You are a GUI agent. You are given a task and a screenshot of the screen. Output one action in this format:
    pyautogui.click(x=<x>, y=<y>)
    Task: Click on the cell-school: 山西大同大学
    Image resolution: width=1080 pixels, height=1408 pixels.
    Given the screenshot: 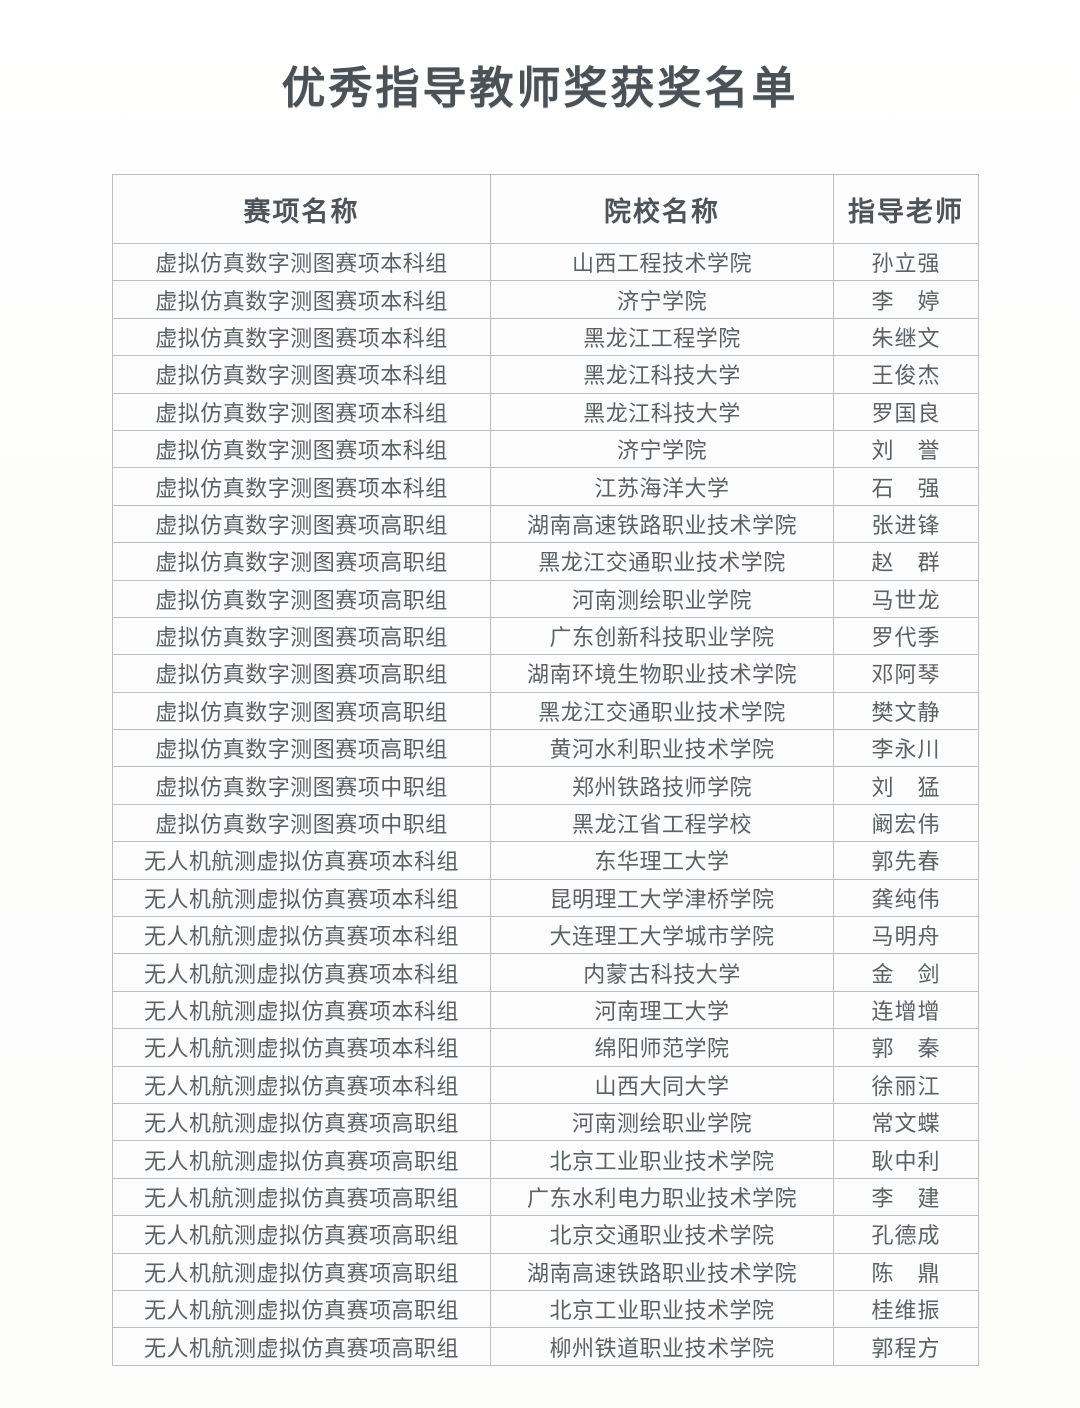 What is the action you would take?
    pyautogui.click(x=662, y=1084)
    